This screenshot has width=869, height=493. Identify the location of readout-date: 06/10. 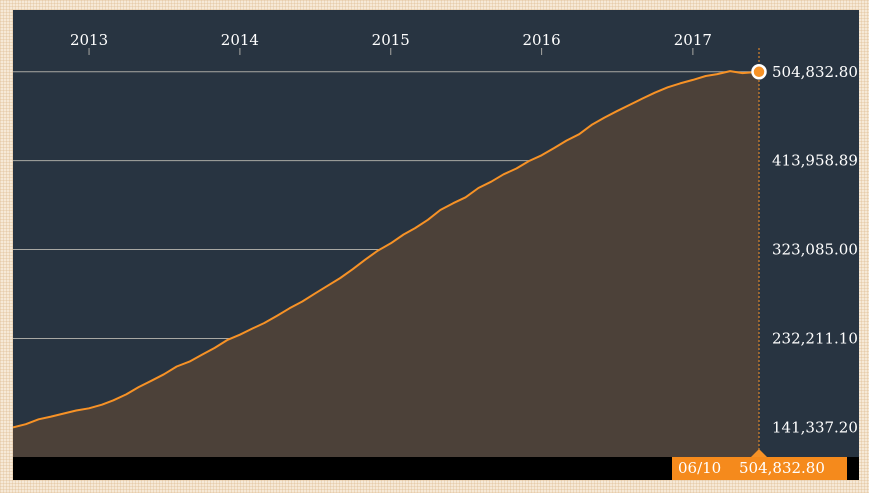
(700, 468).